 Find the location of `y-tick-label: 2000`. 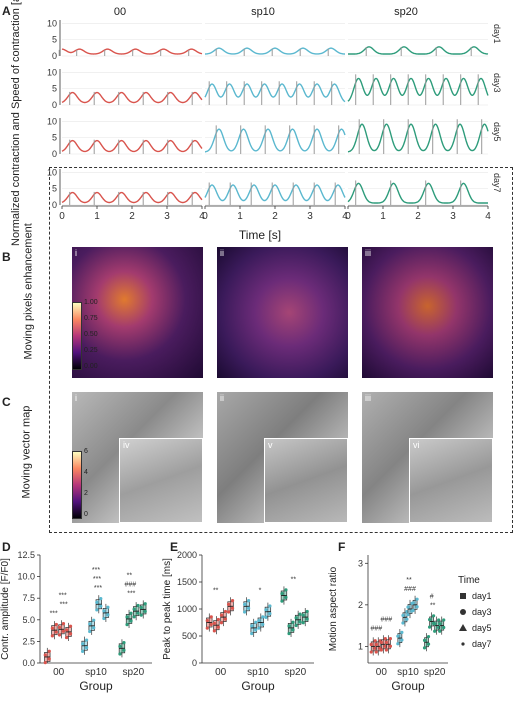

y-tick-label: 2000 is located at coordinates (187, 555).